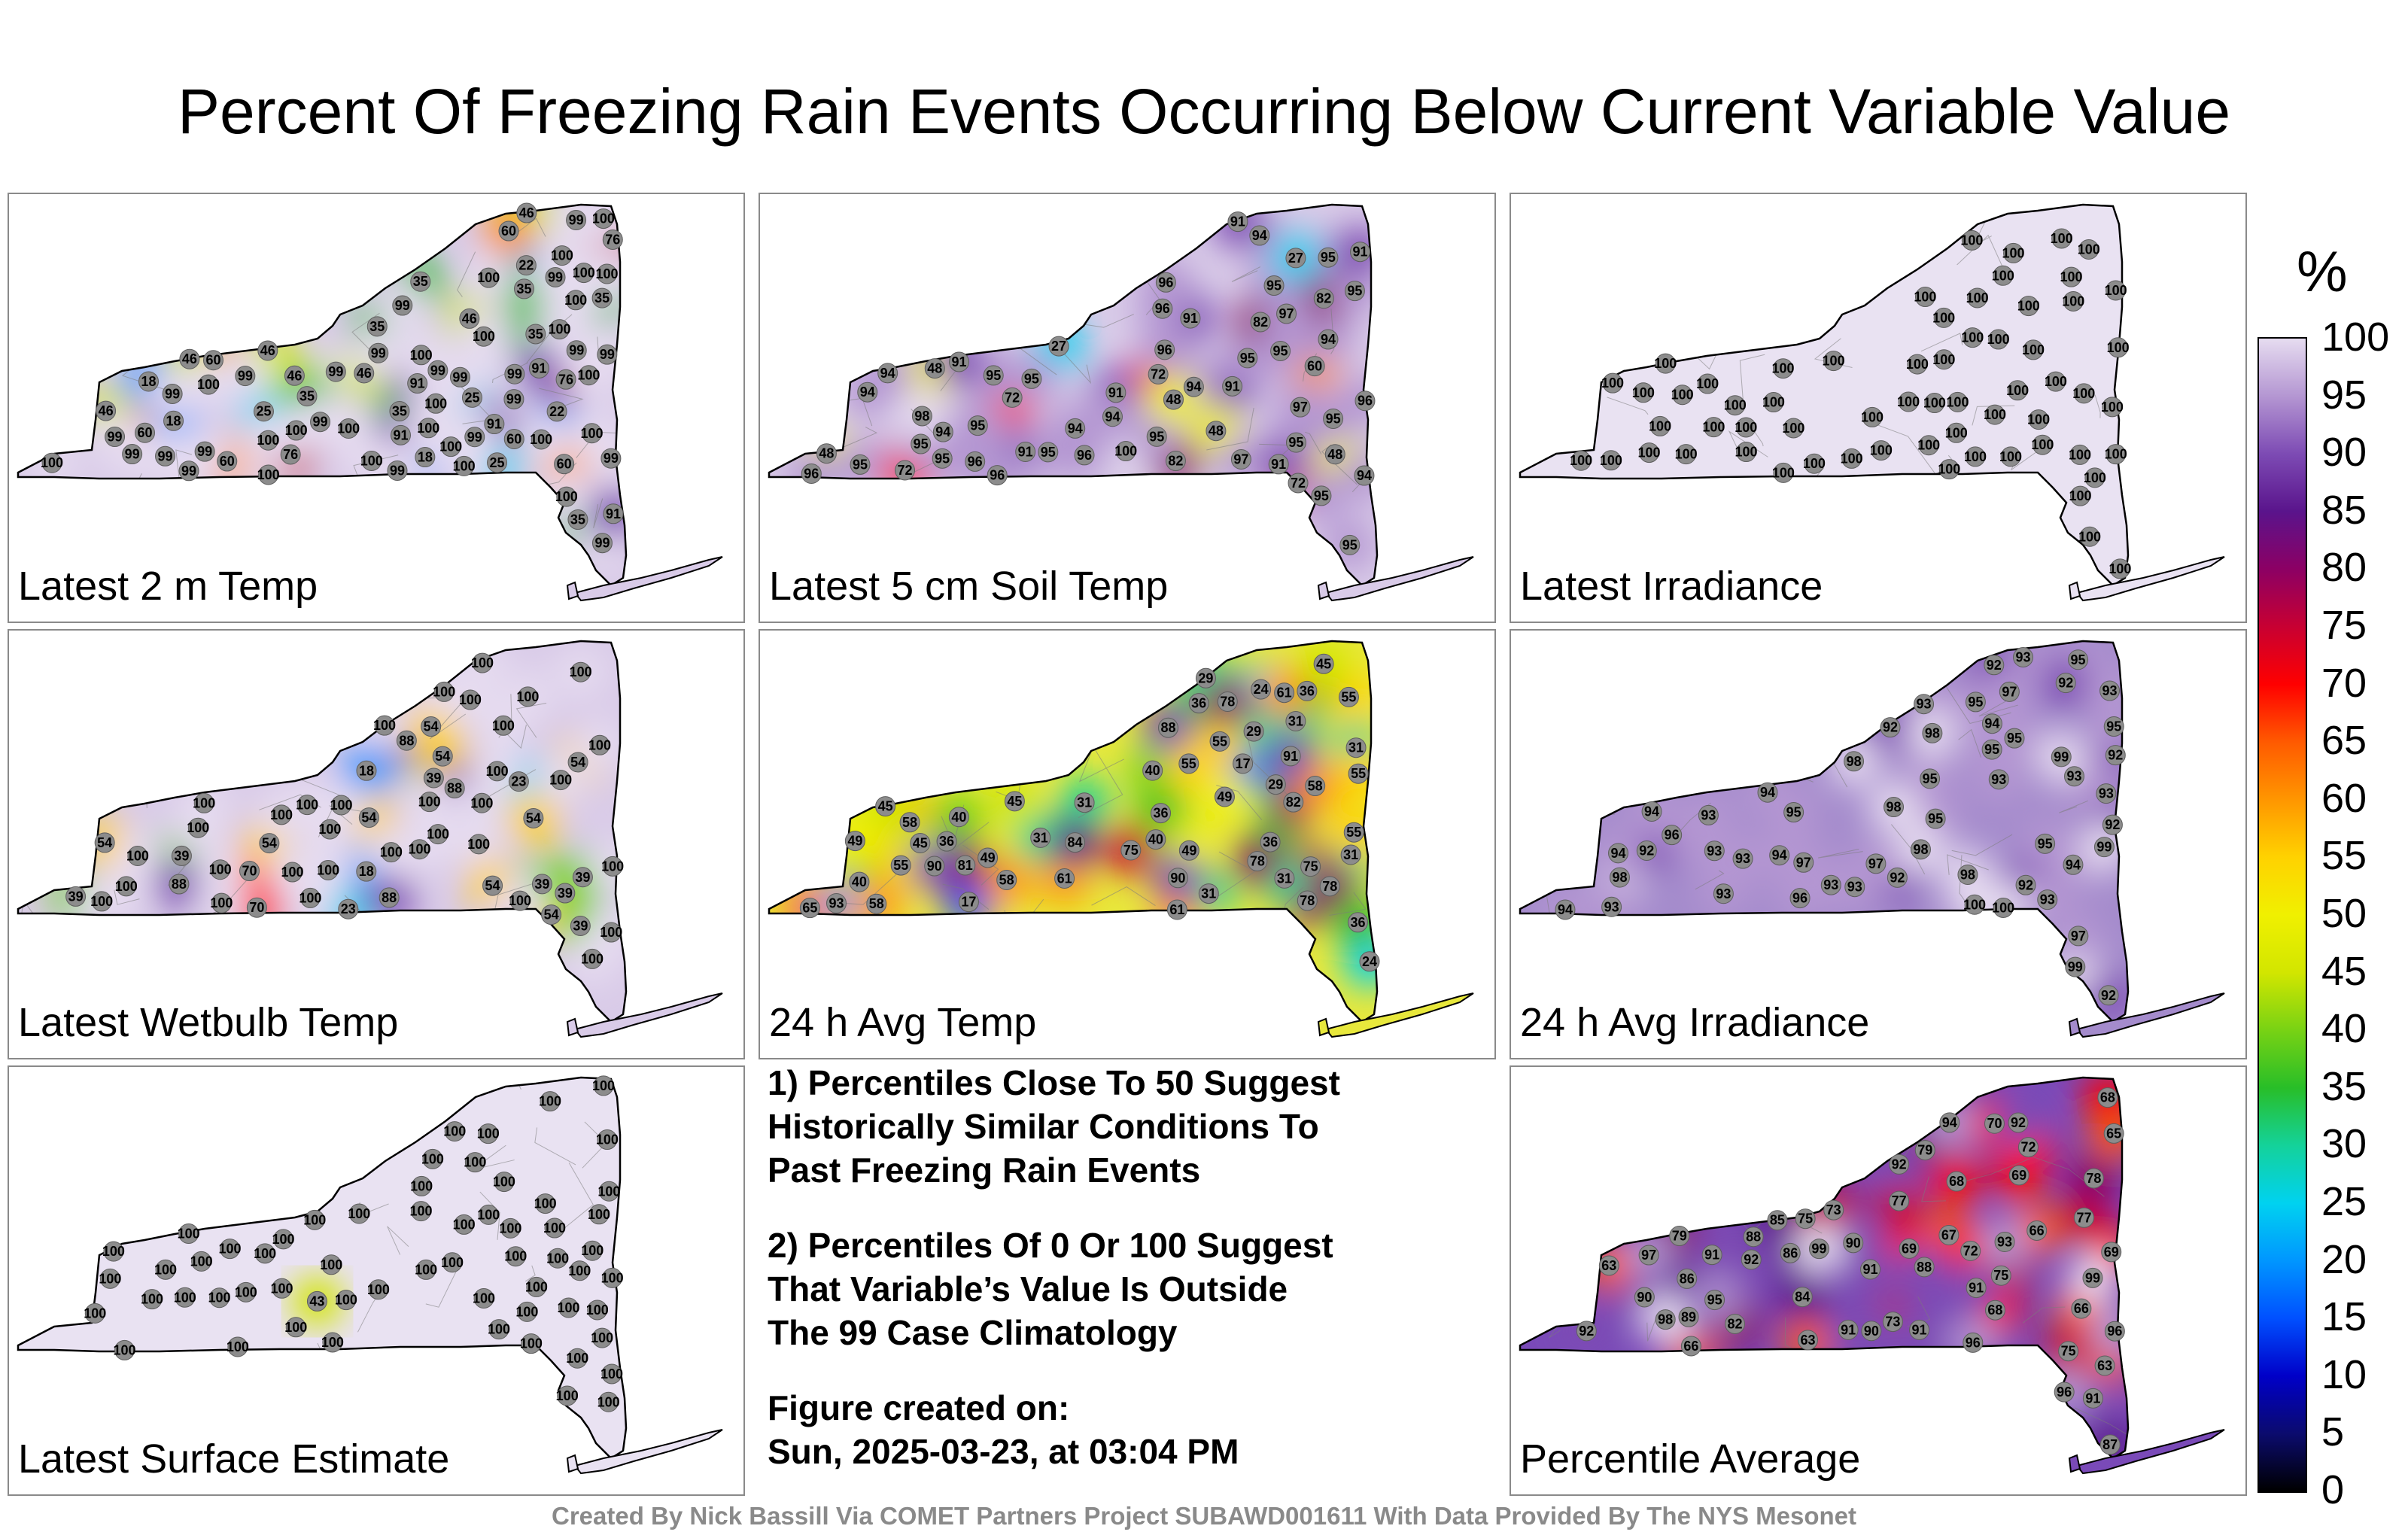 The image size is (2408, 1535). What do you see at coordinates (1897, 877) in the screenshot?
I see `station-marker: 92` at bounding box center [1897, 877].